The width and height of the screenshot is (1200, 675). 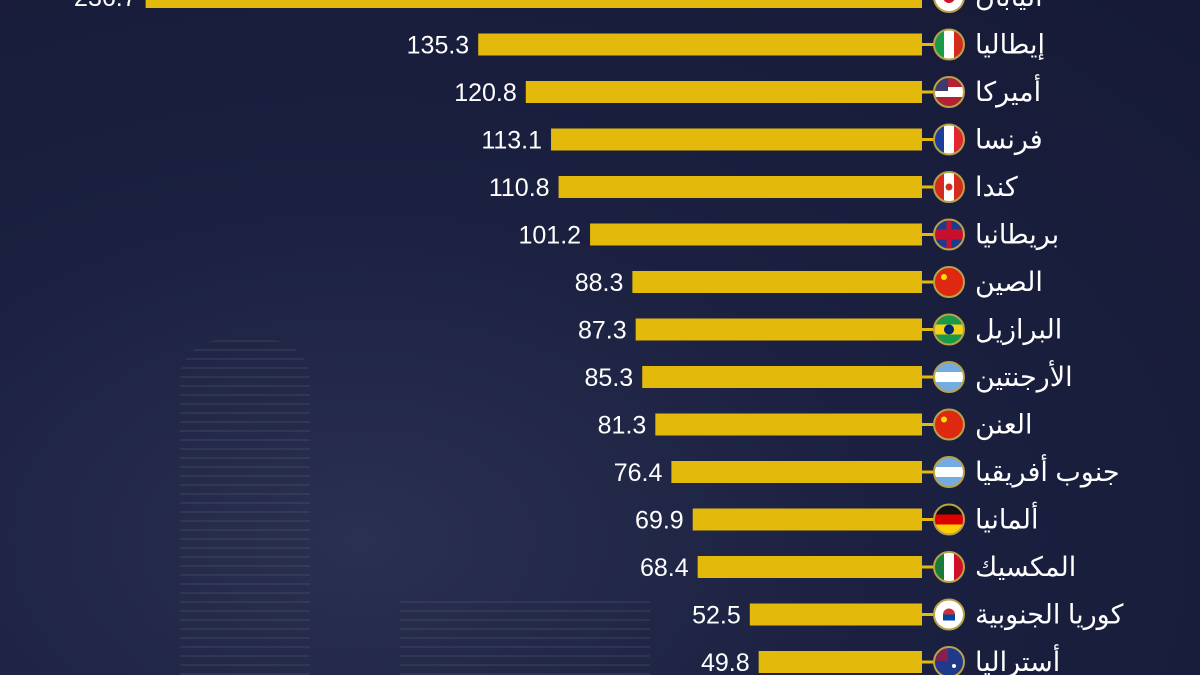 What do you see at coordinates (1009, 140) in the screenshot?
I see `country-label: فرنسا` at bounding box center [1009, 140].